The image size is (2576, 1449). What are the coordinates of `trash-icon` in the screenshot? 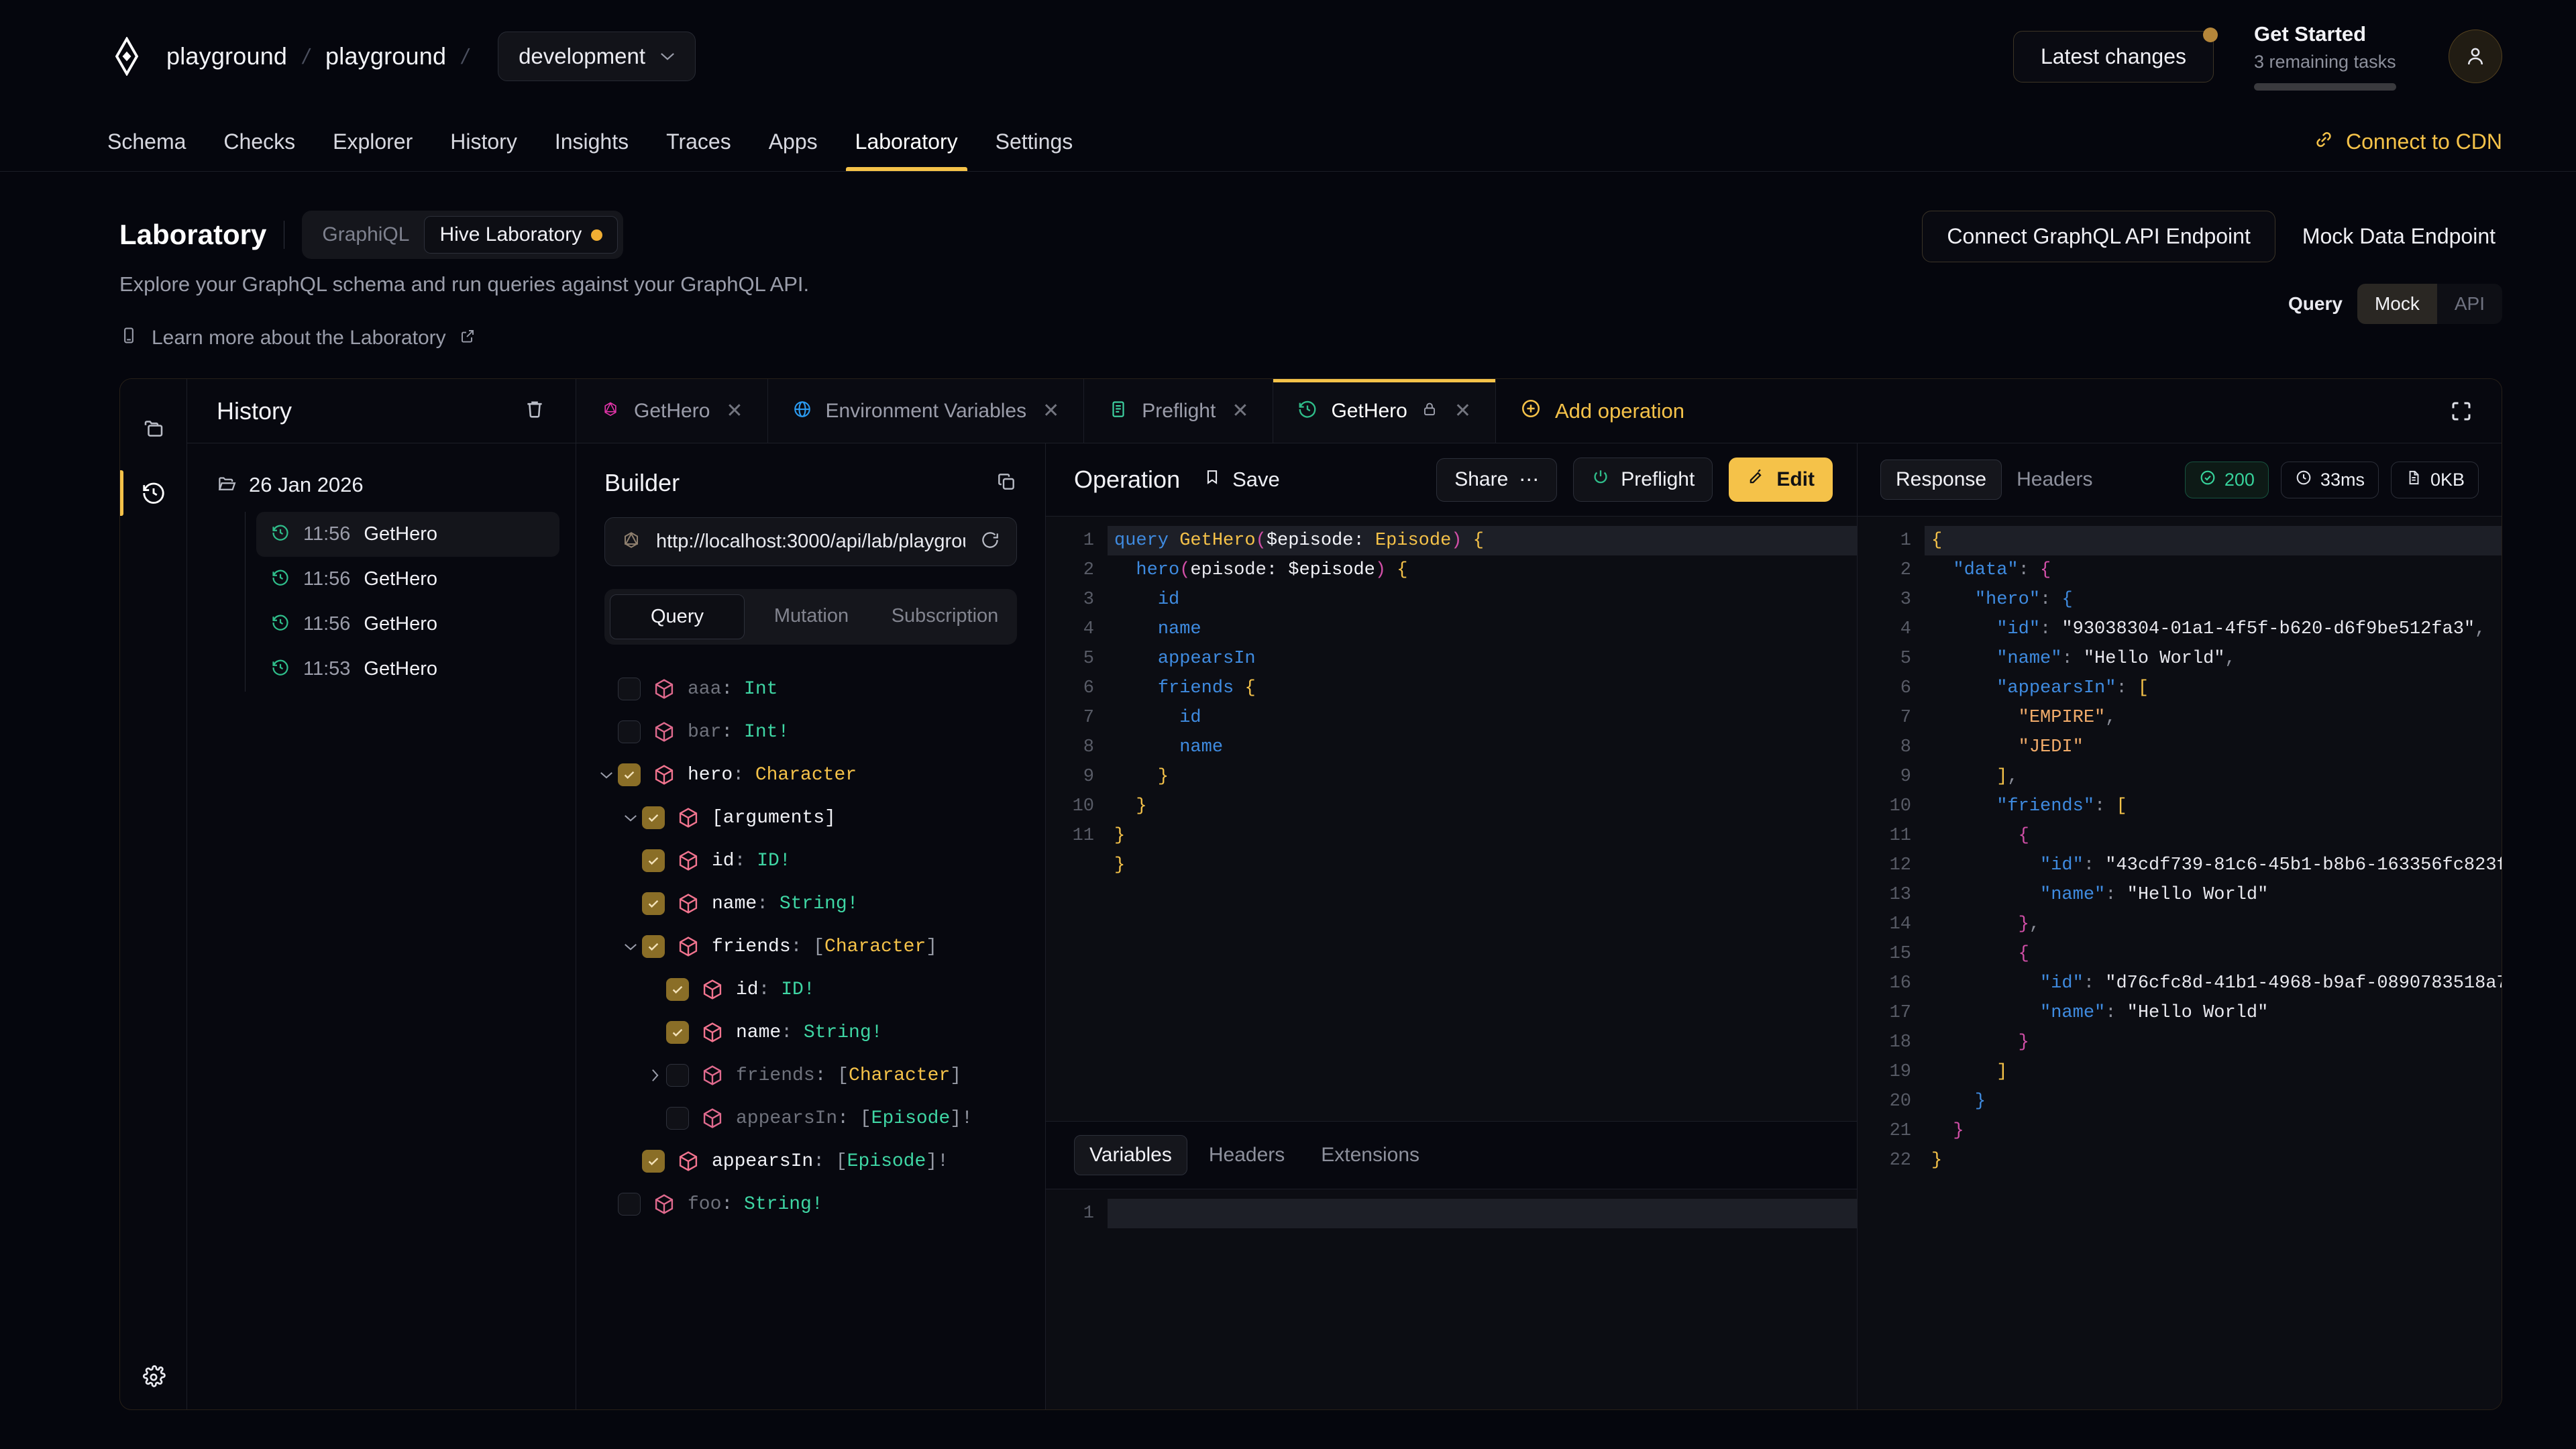 It's located at (534, 411).